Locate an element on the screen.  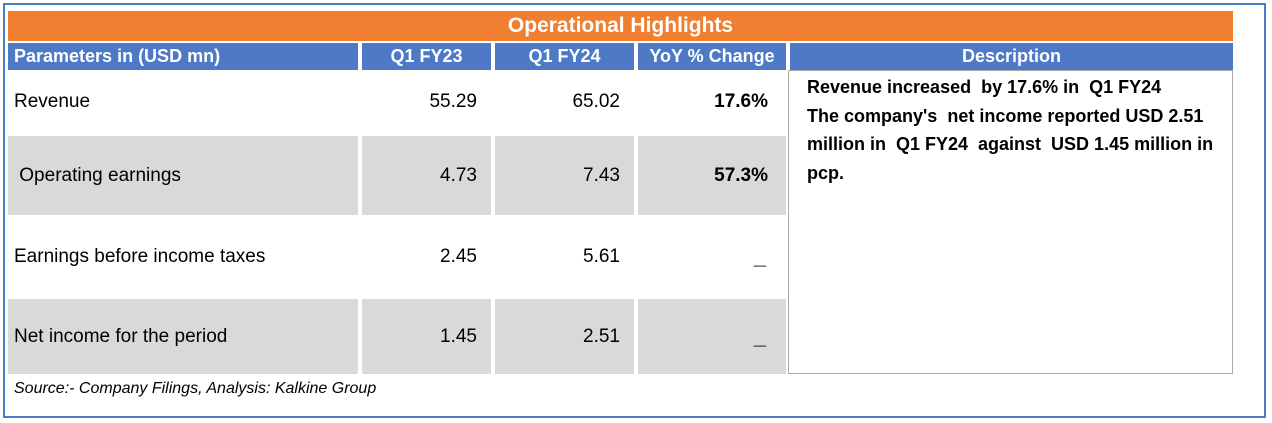
row-net-income-yoy: _ is located at coordinates (712, 336).